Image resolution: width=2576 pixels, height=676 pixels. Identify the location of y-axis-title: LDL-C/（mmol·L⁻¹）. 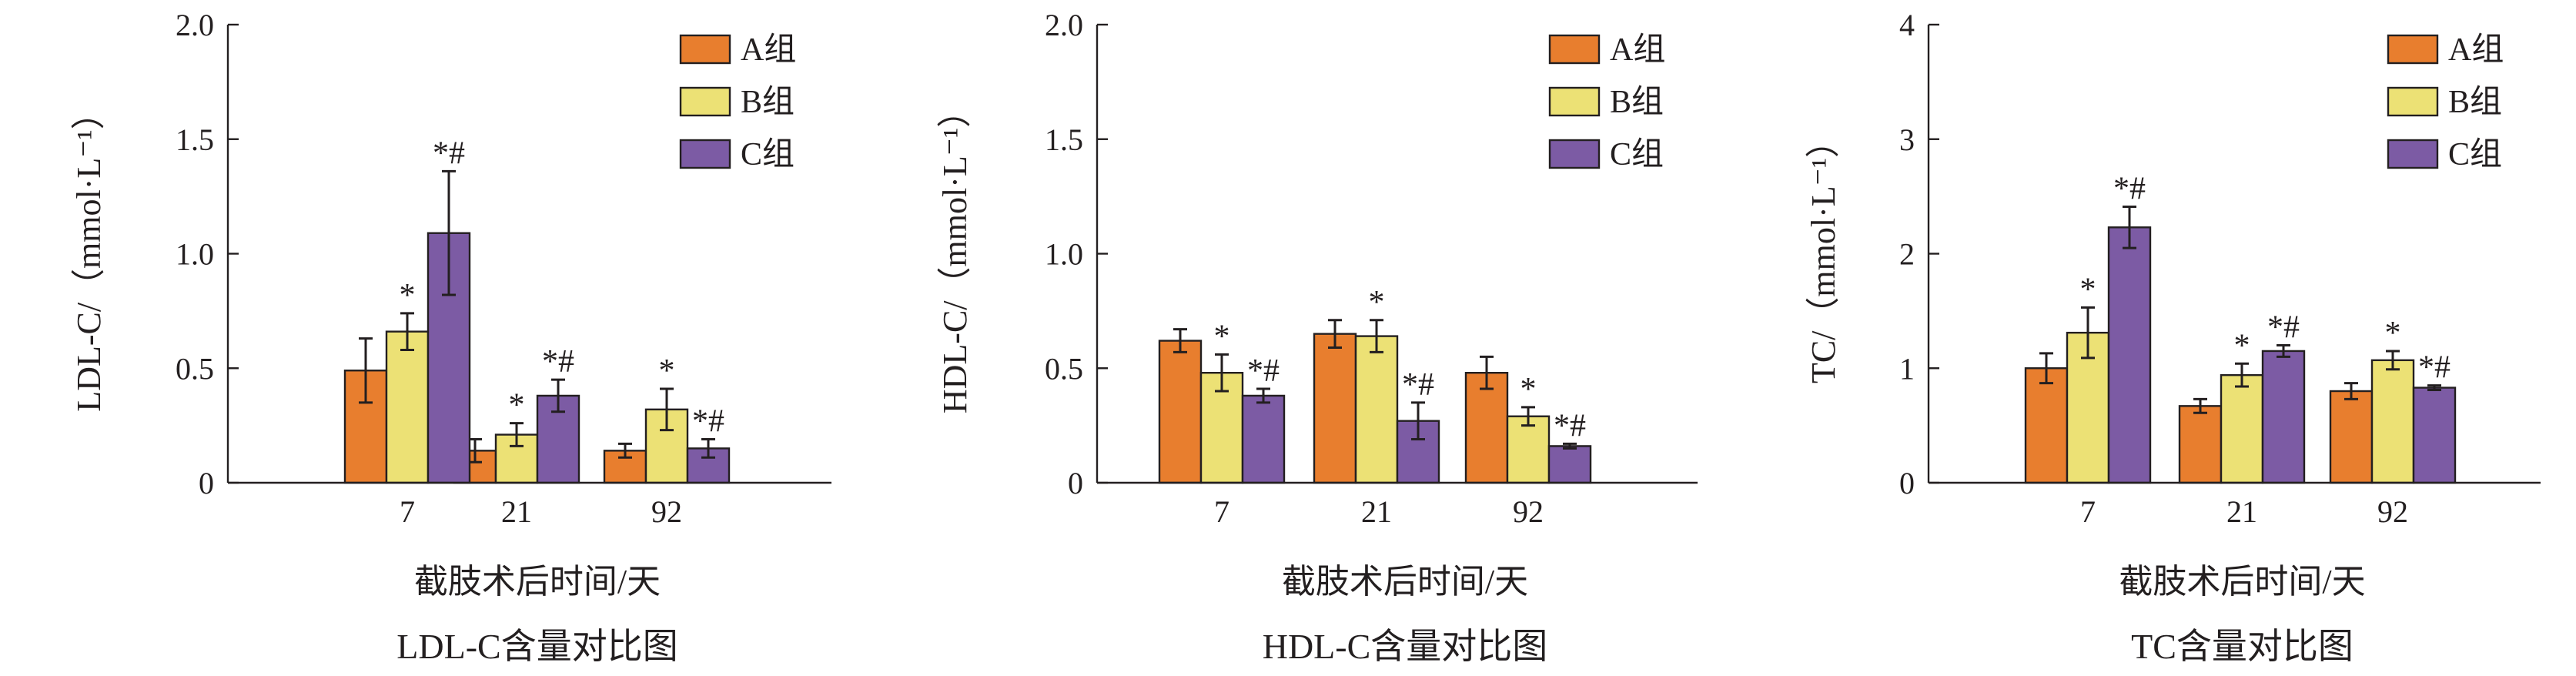
(89, 253).